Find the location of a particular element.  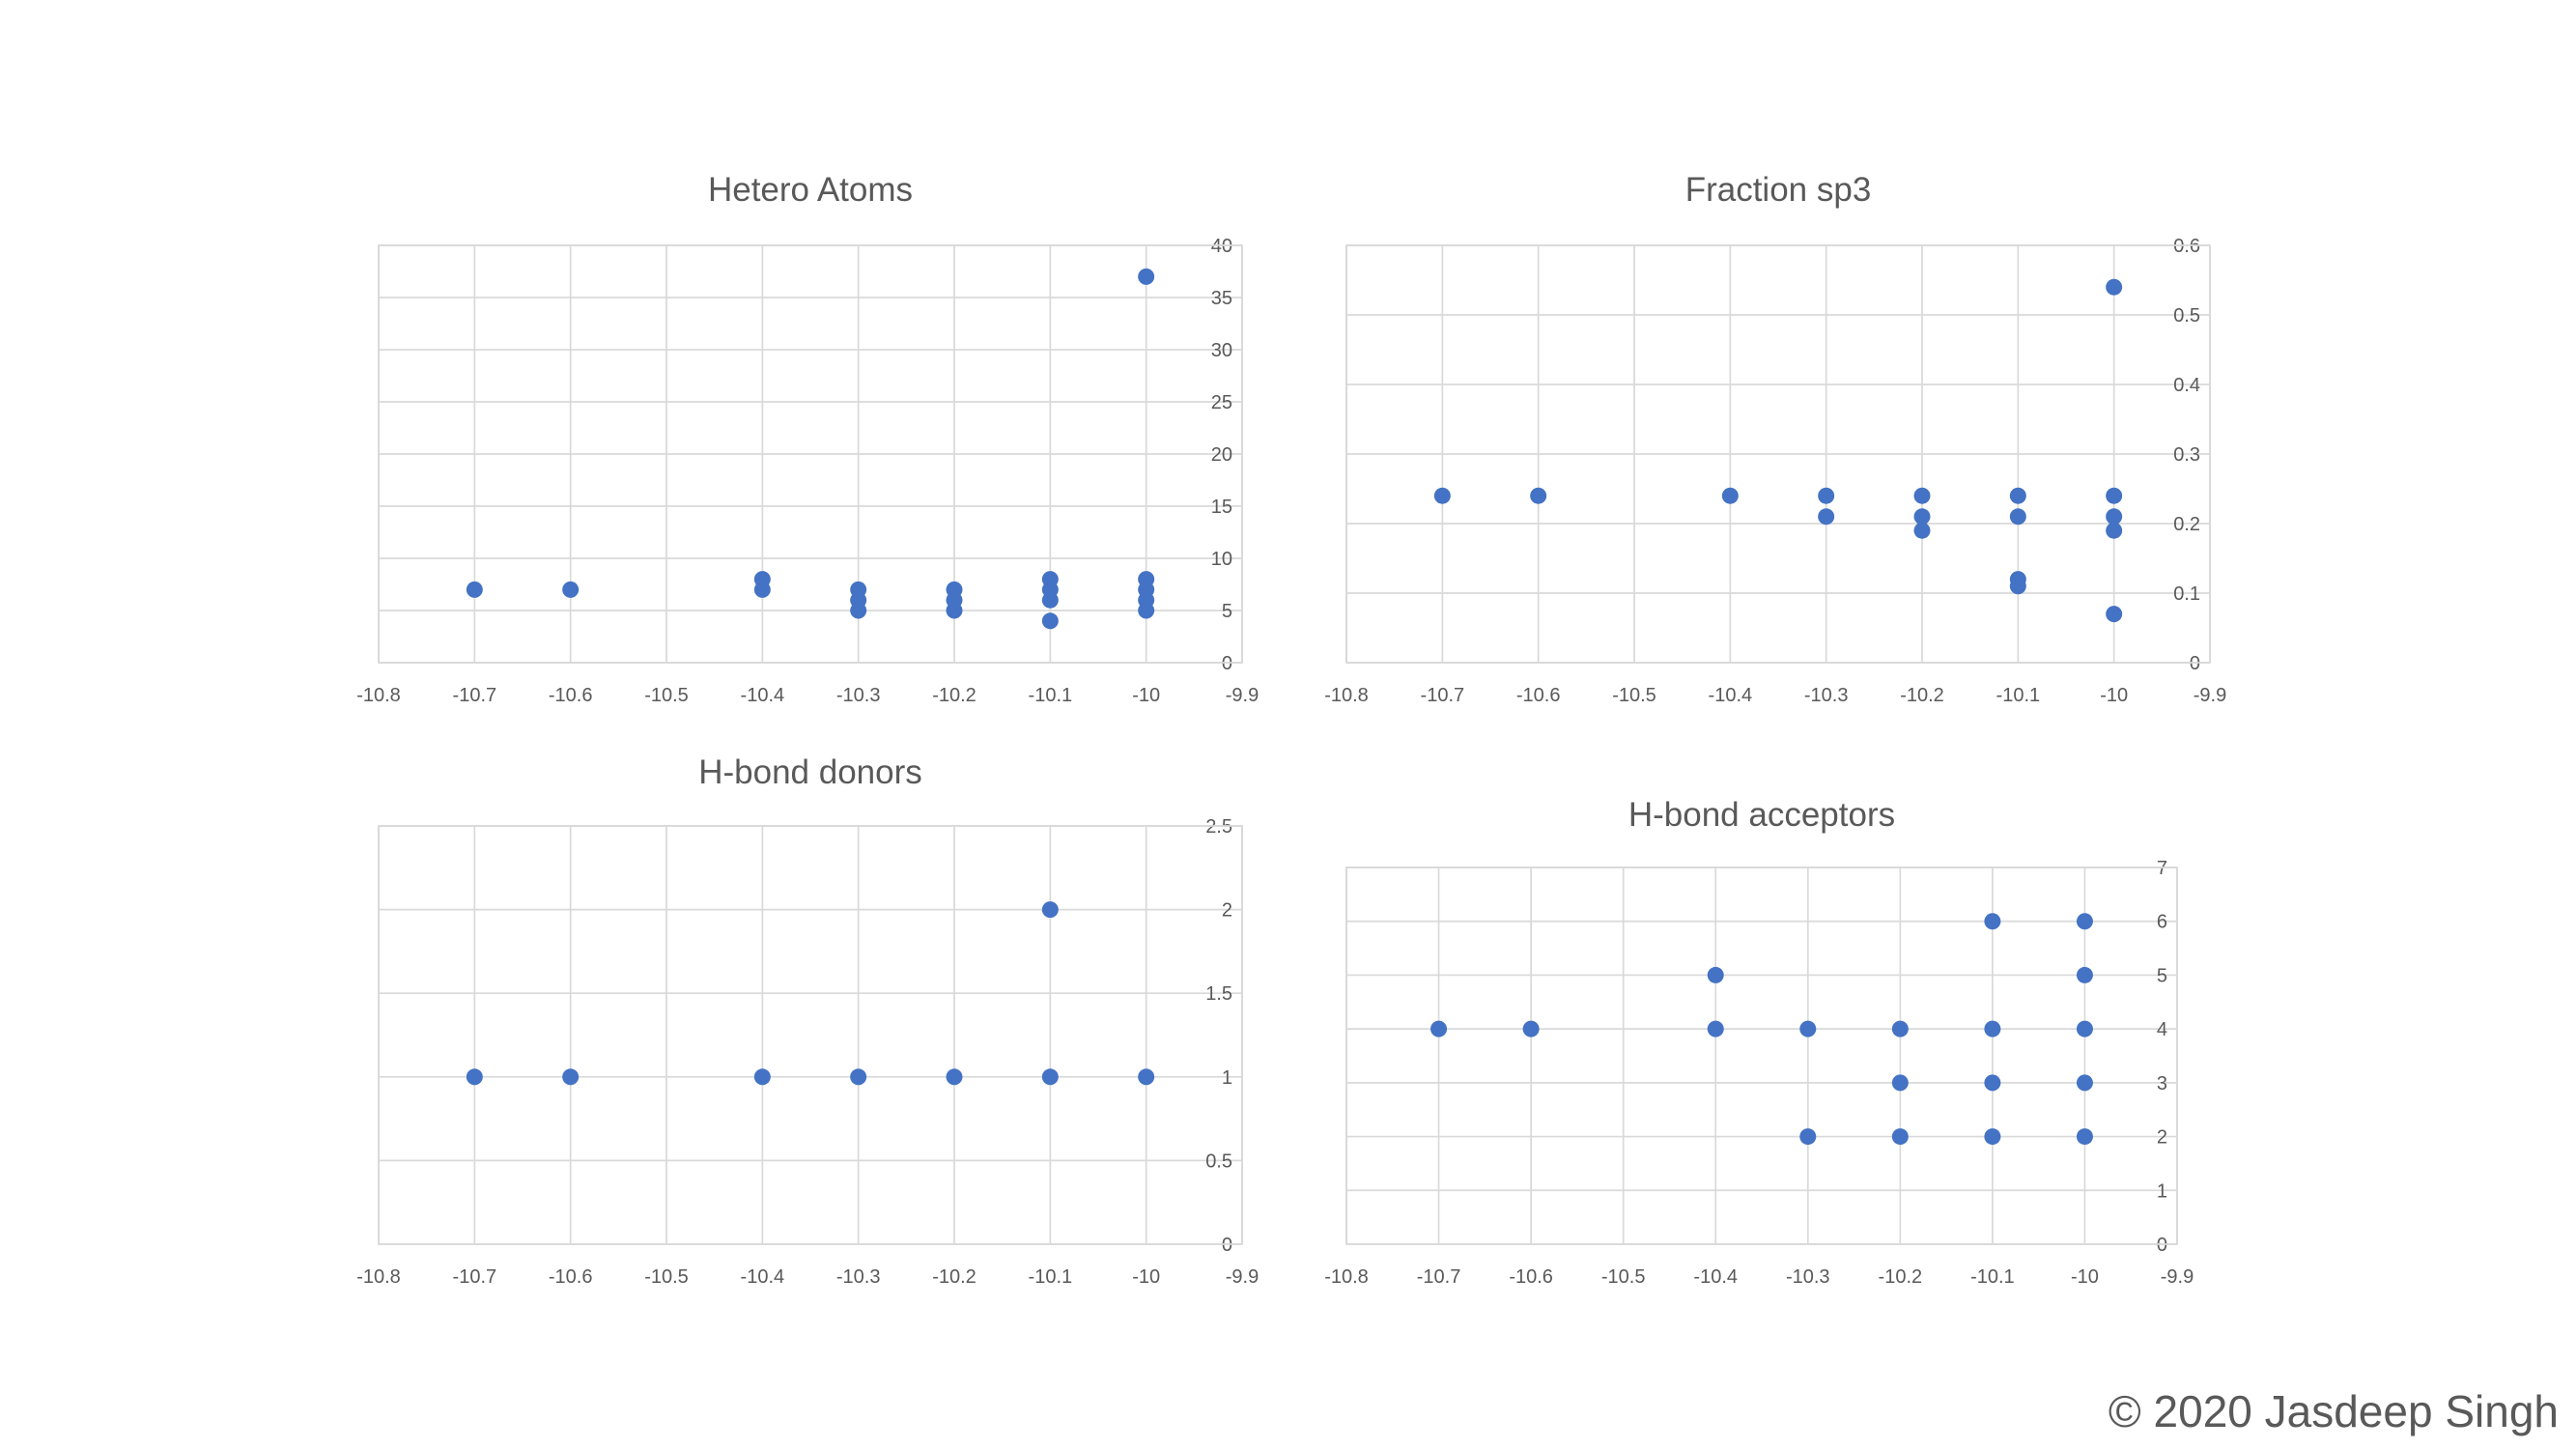

y-tick-label: 30 is located at coordinates (1221, 350).